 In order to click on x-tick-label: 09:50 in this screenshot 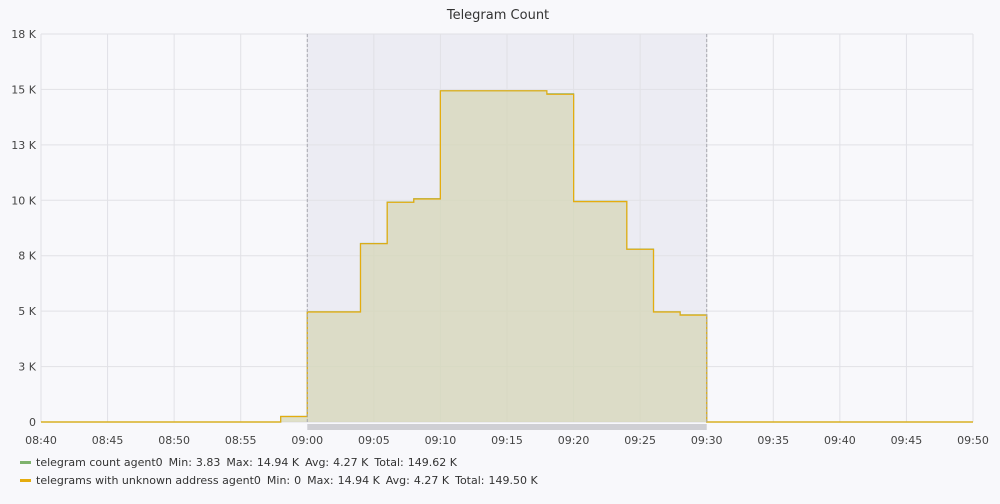, I will do `click(973, 440)`.